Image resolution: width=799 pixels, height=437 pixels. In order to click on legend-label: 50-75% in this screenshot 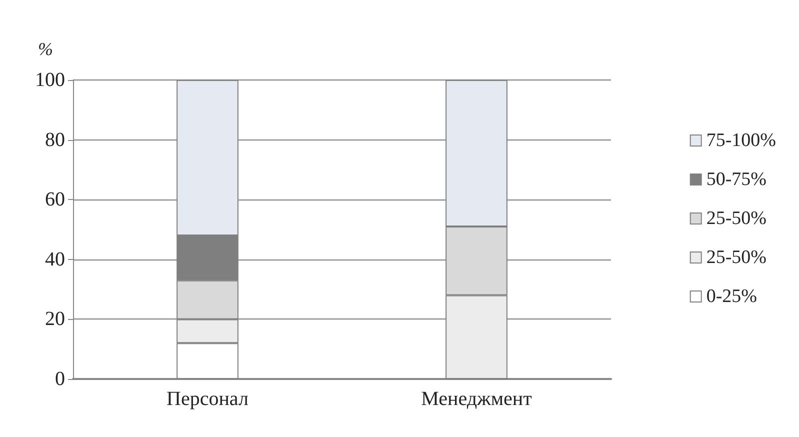, I will do `click(736, 179)`.